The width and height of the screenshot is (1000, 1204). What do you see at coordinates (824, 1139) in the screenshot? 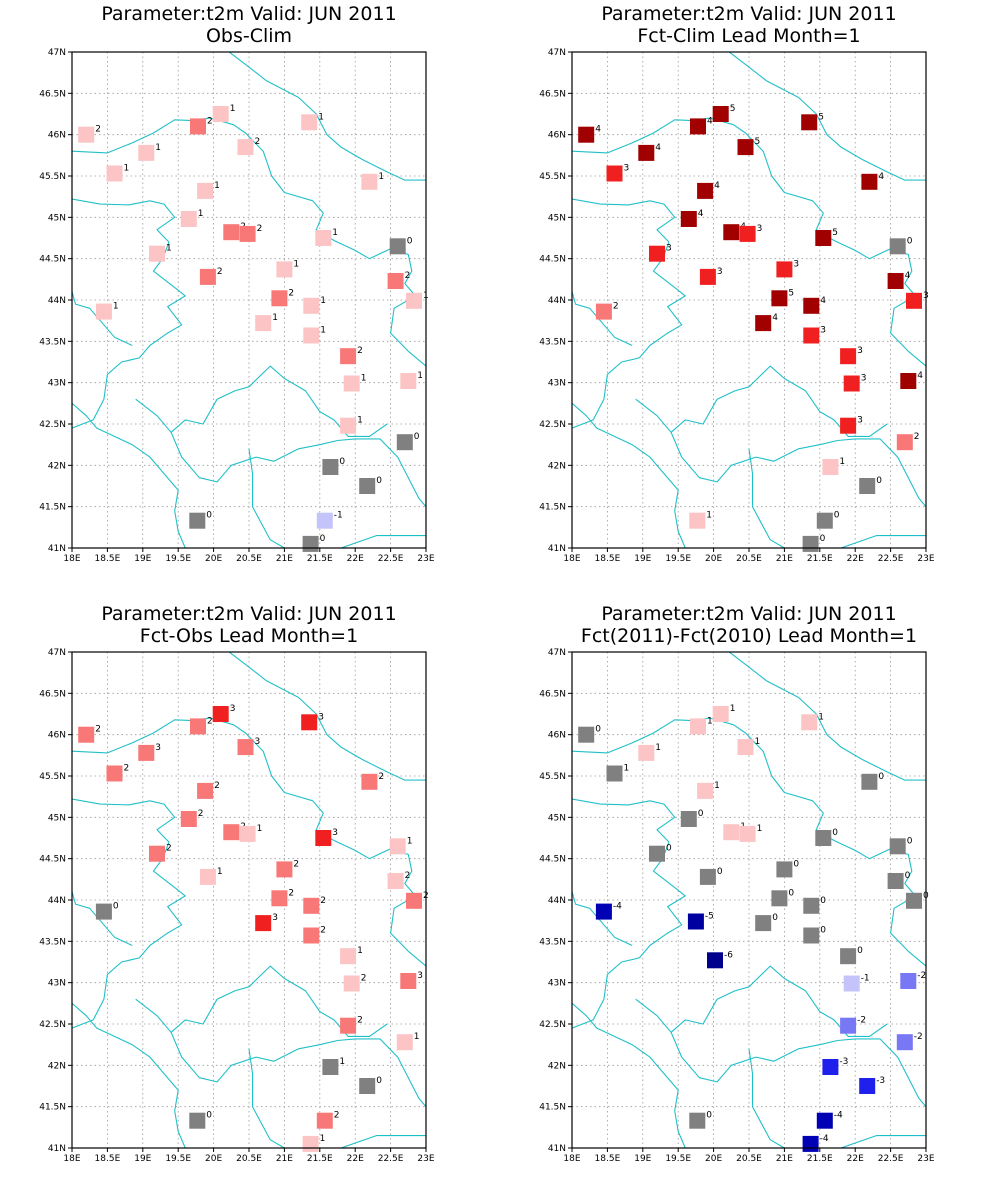
I see `station-value-label: -4` at bounding box center [824, 1139].